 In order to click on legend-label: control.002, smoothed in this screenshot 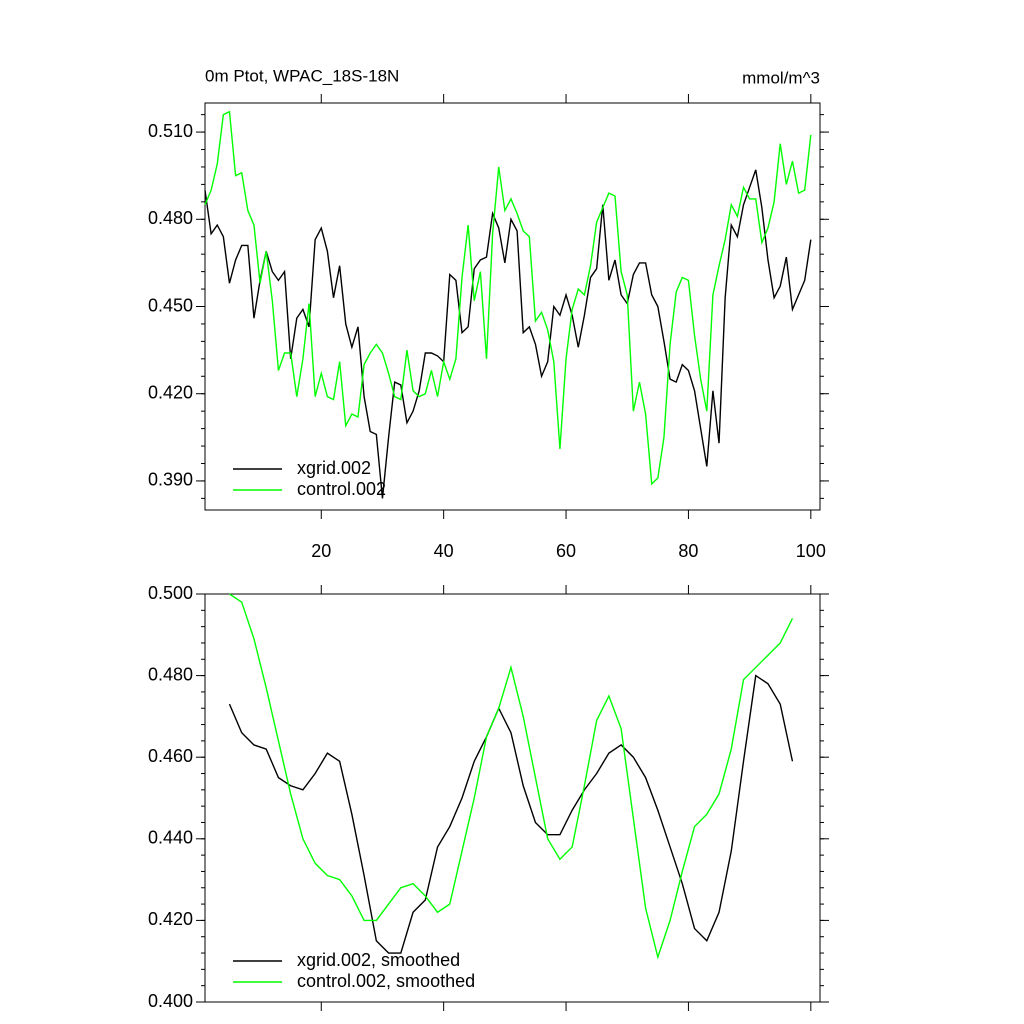, I will do `click(386, 981)`.